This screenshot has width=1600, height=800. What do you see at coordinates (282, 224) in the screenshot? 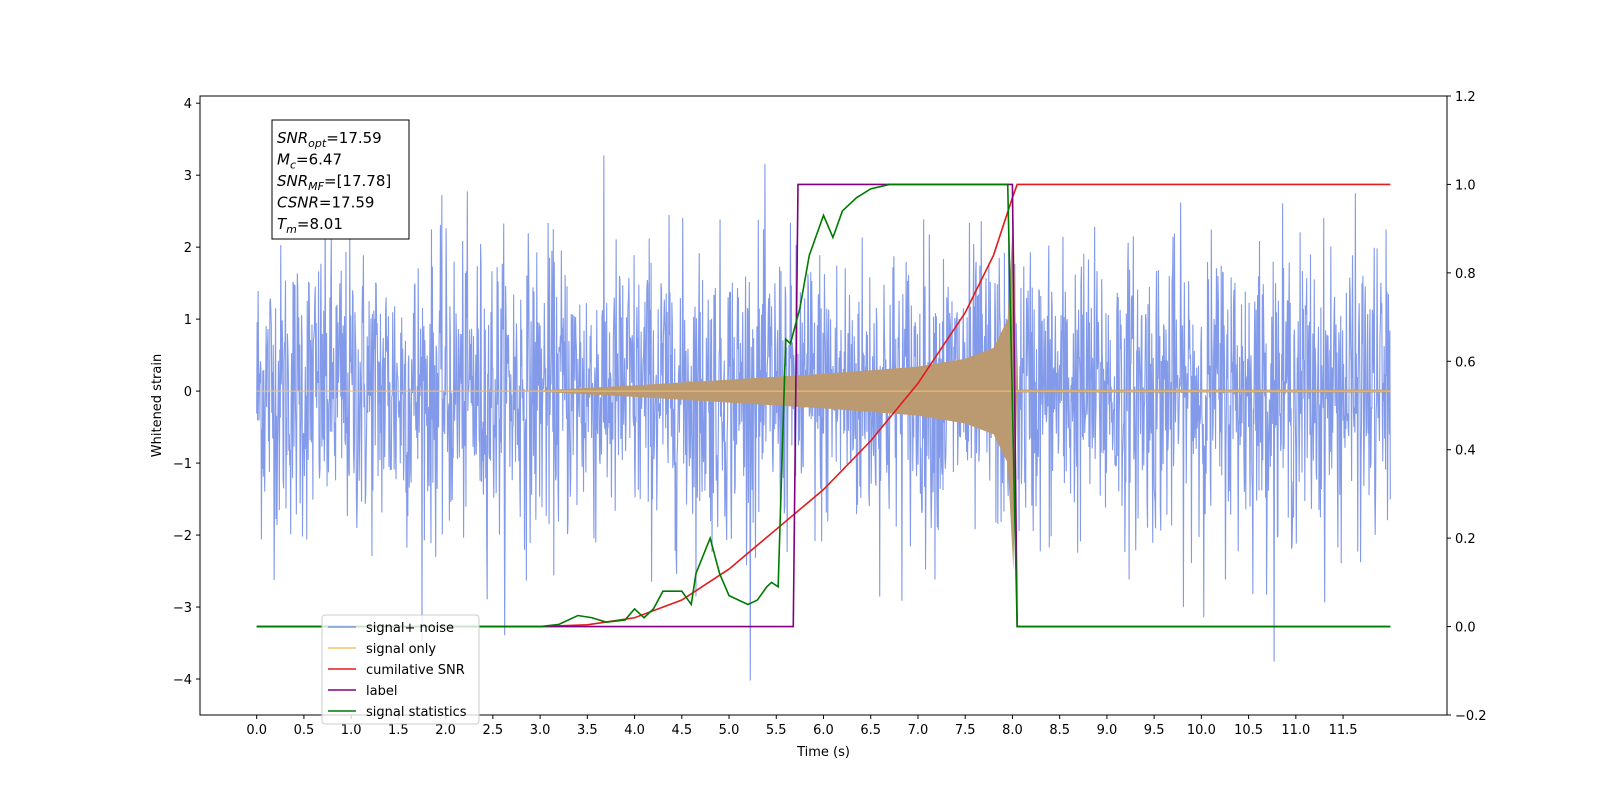
I see `annotation-symbol: T` at bounding box center [282, 224].